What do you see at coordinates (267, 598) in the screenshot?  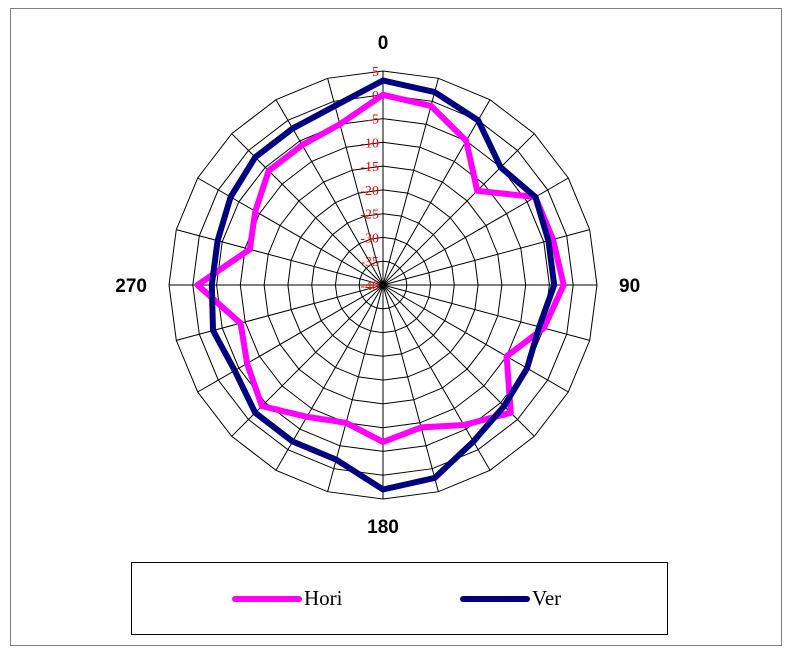 I see `legend-swatch-hori` at bounding box center [267, 598].